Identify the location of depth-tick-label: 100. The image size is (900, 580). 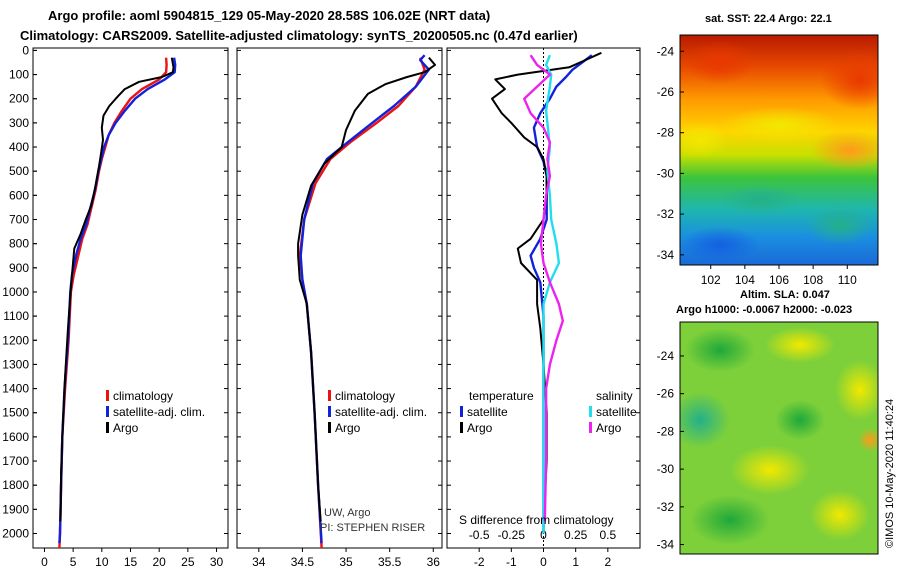
(19, 75).